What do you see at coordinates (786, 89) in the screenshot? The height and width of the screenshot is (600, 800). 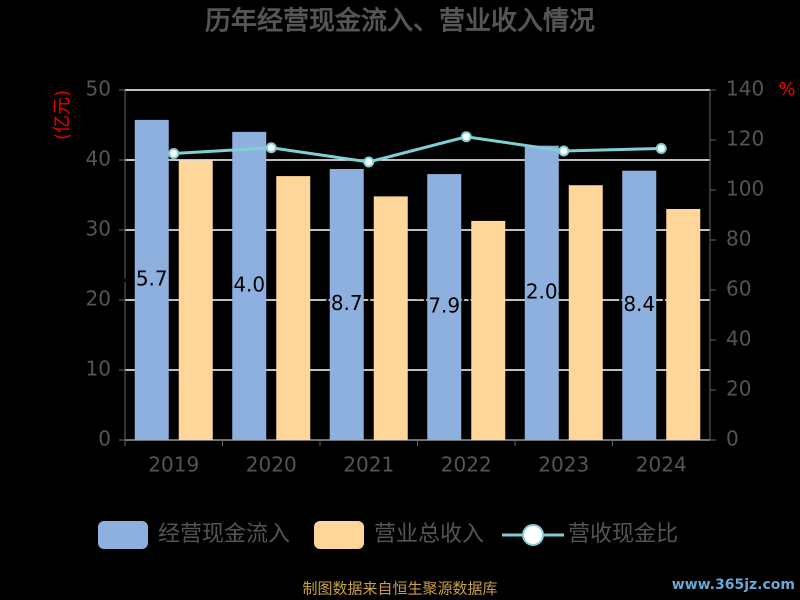 I see `y2-axis-label: %` at bounding box center [786, 89].